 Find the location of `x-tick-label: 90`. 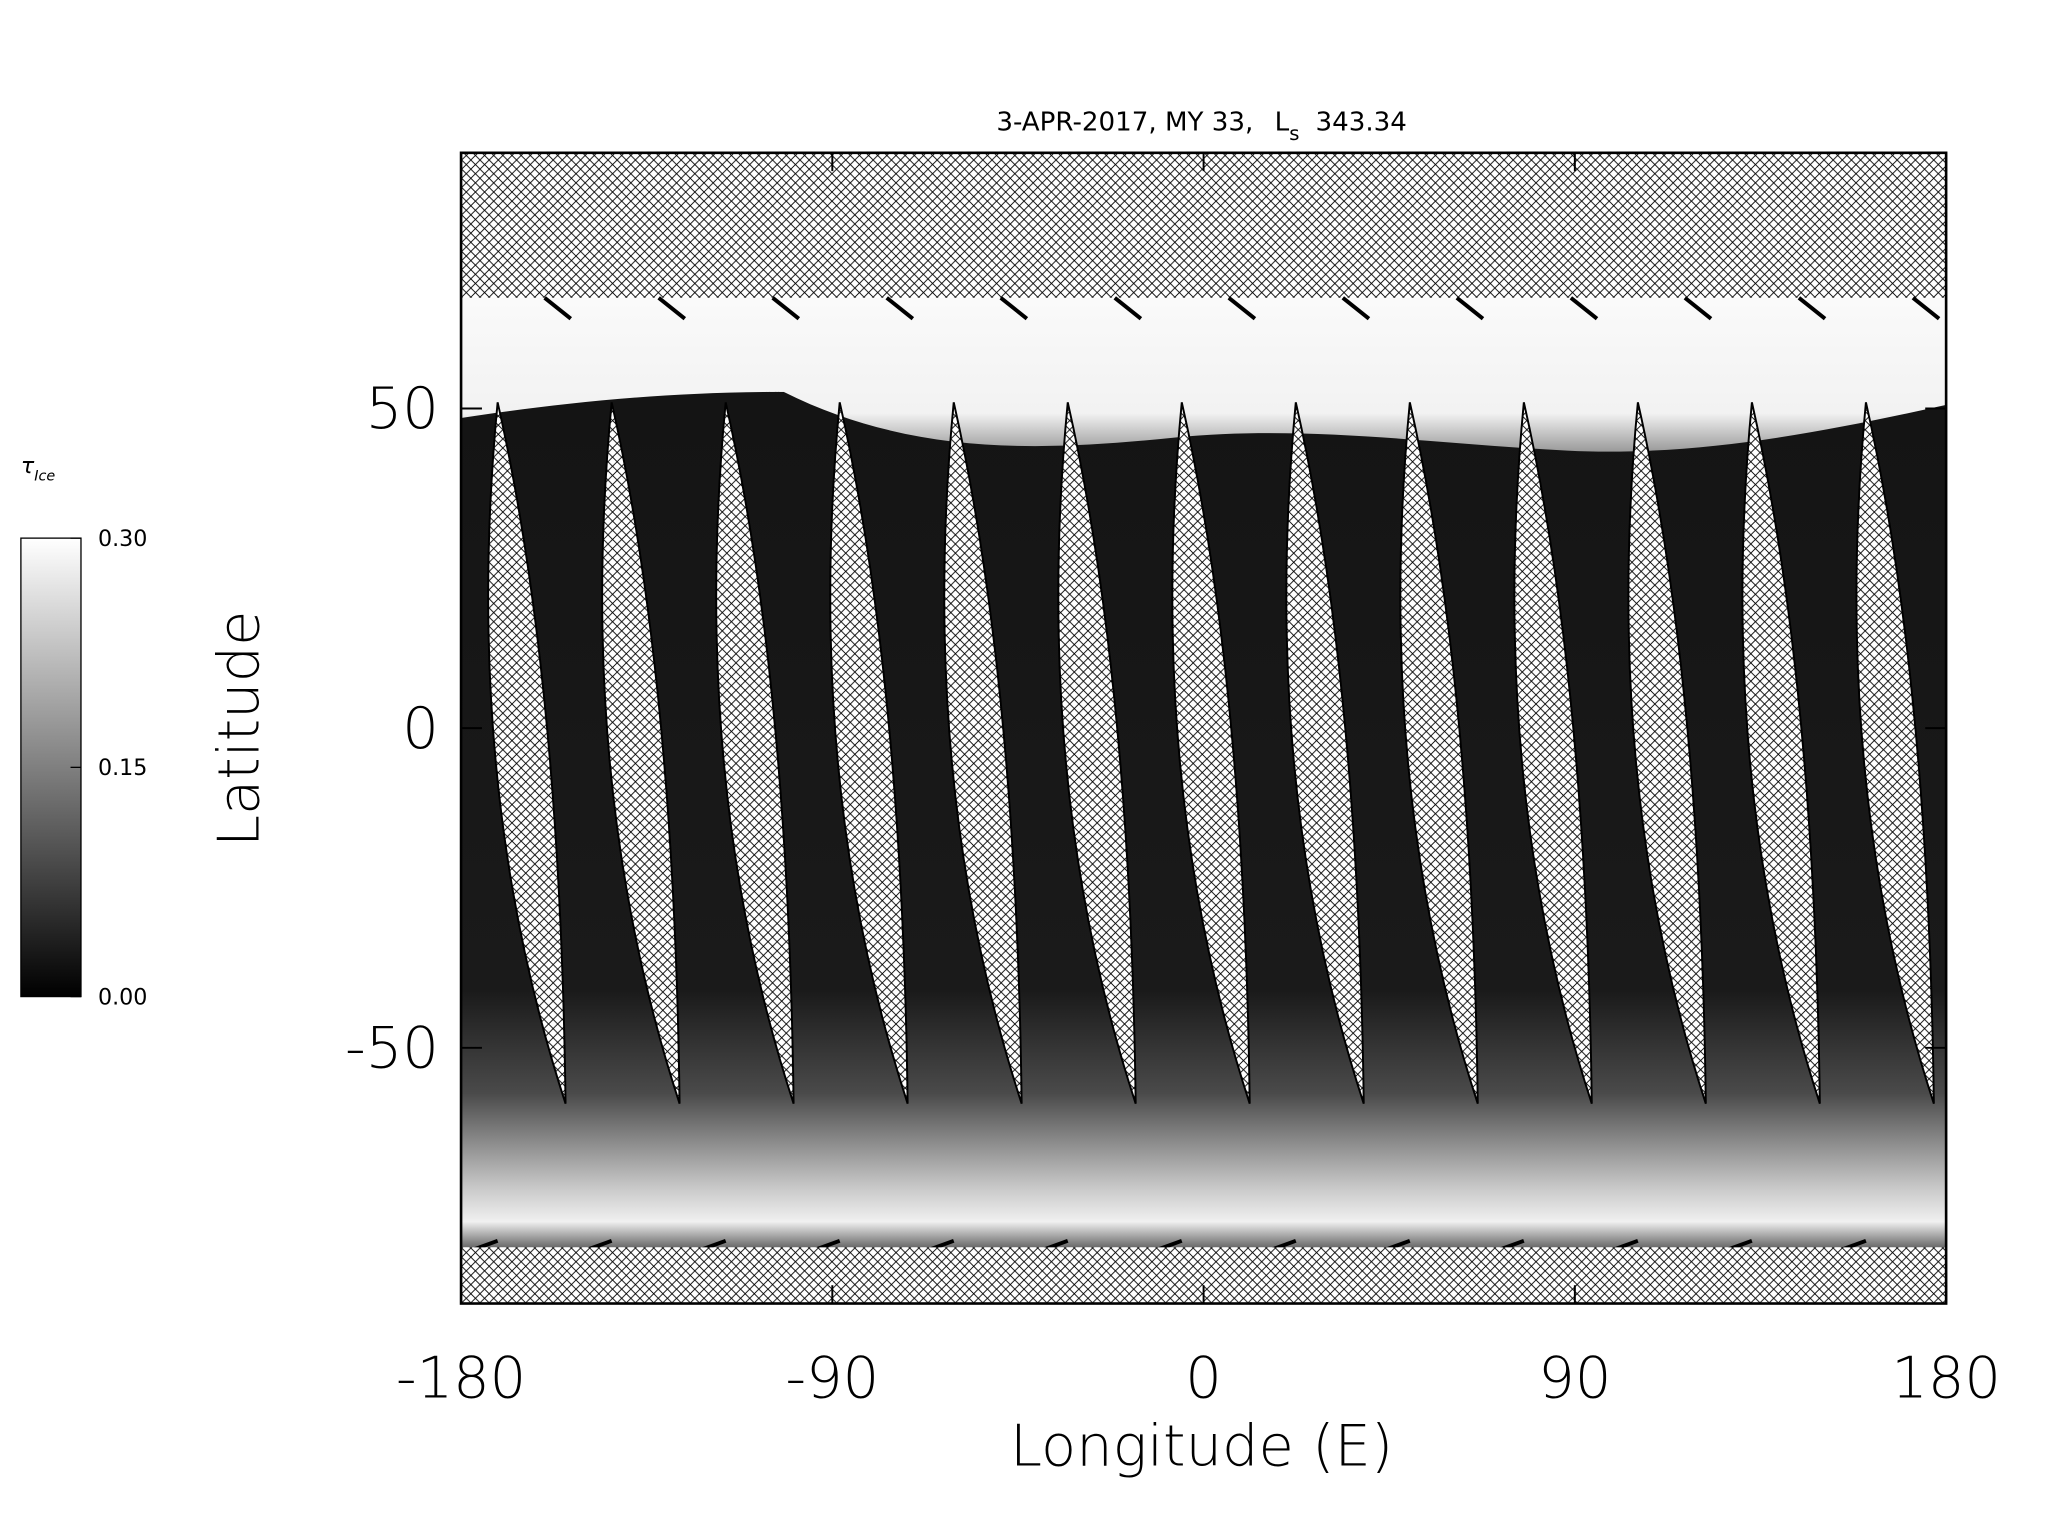

x-tick-label: 90 is located at coordinates (1574, 1378).